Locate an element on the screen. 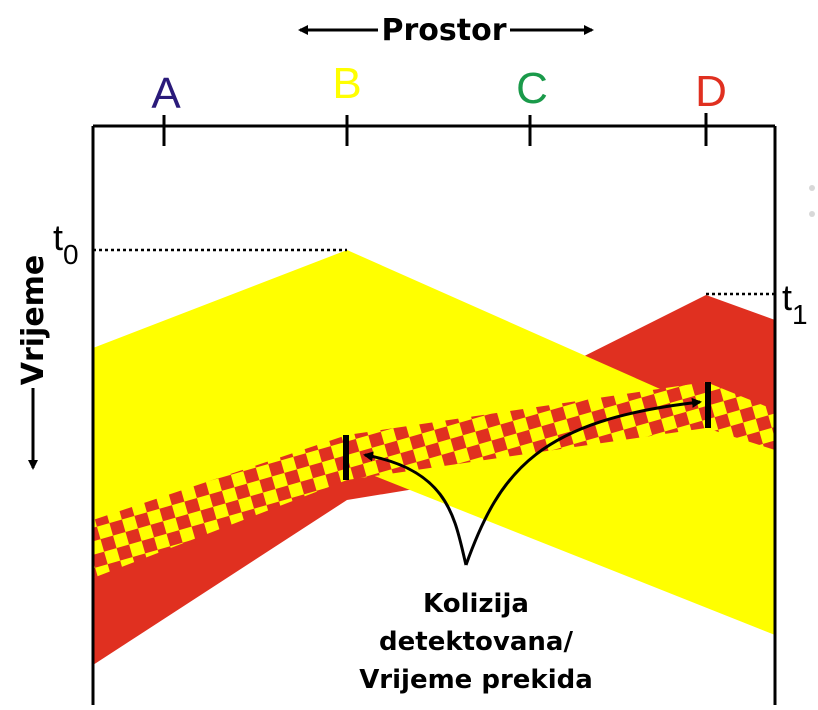  annotation-line-1: Kolizija is located at coordinates (476, 604).